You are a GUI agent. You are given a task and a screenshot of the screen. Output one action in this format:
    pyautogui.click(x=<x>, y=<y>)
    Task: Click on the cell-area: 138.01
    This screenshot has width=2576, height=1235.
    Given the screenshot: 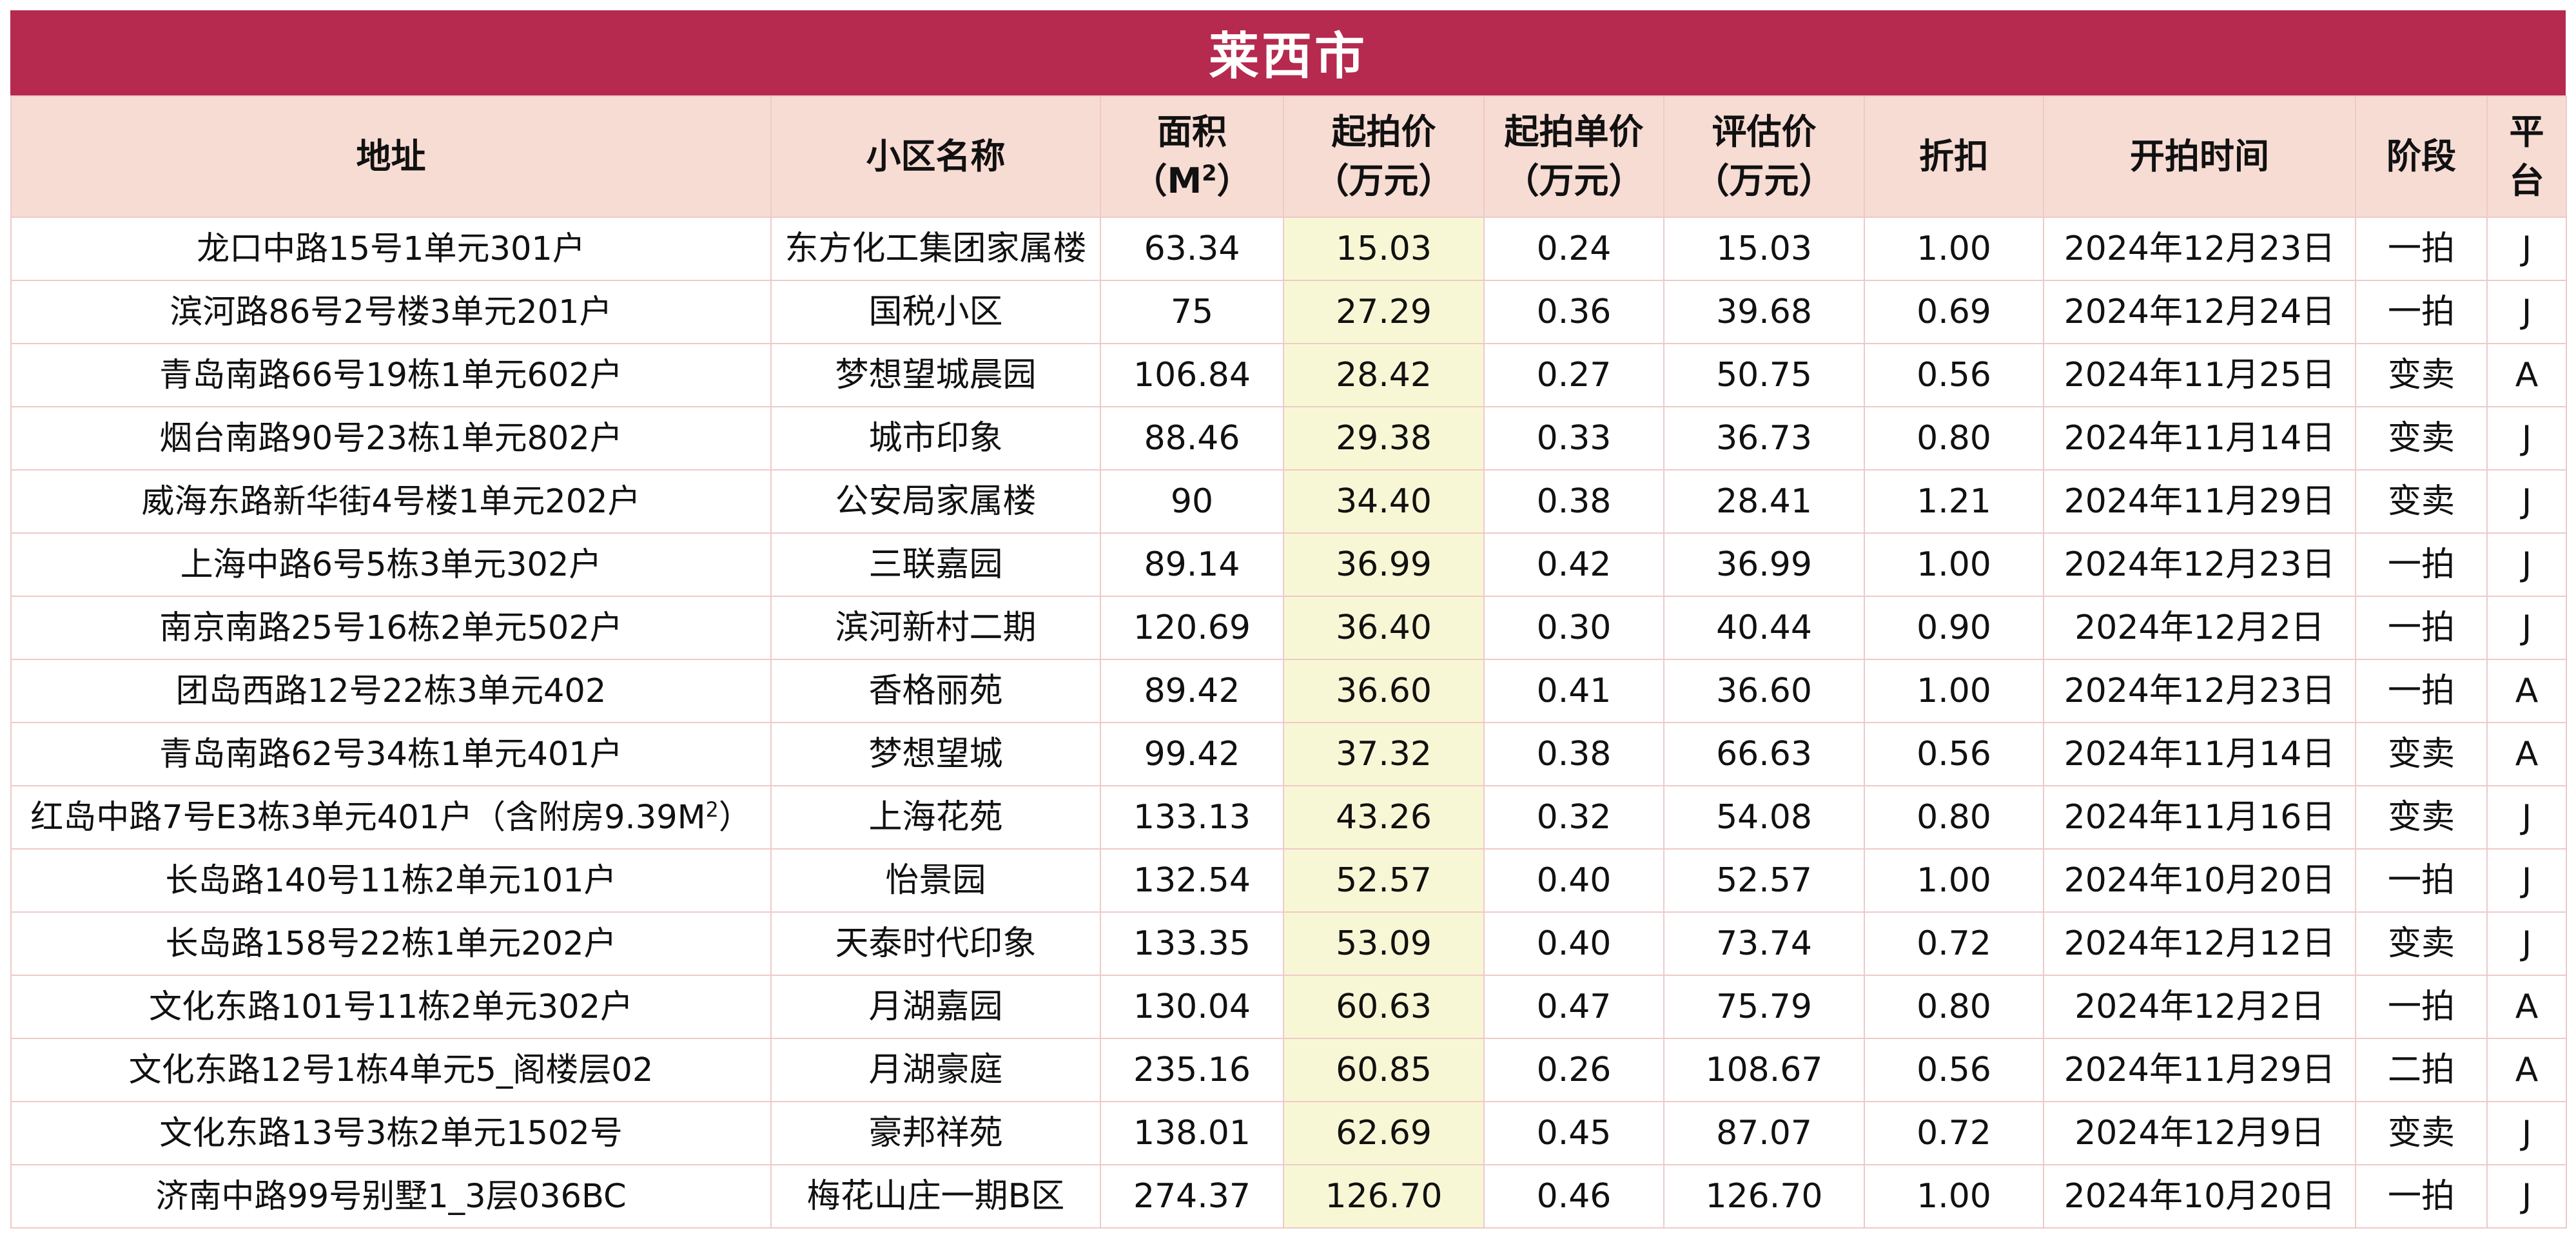 What is the action you would take?
    pyautogui.click(x=1192, y=1133)
    